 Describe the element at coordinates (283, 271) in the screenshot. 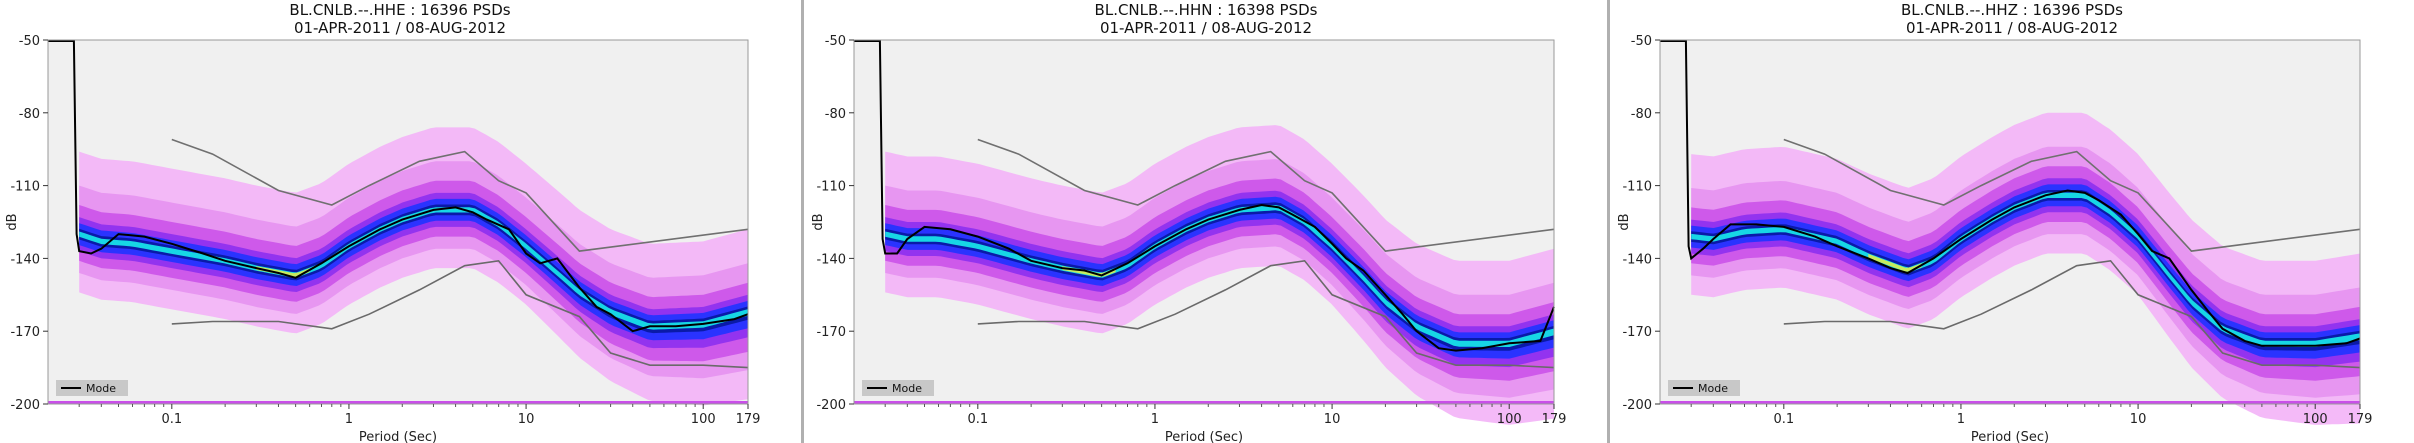

I see `pdf-peak` at that location.